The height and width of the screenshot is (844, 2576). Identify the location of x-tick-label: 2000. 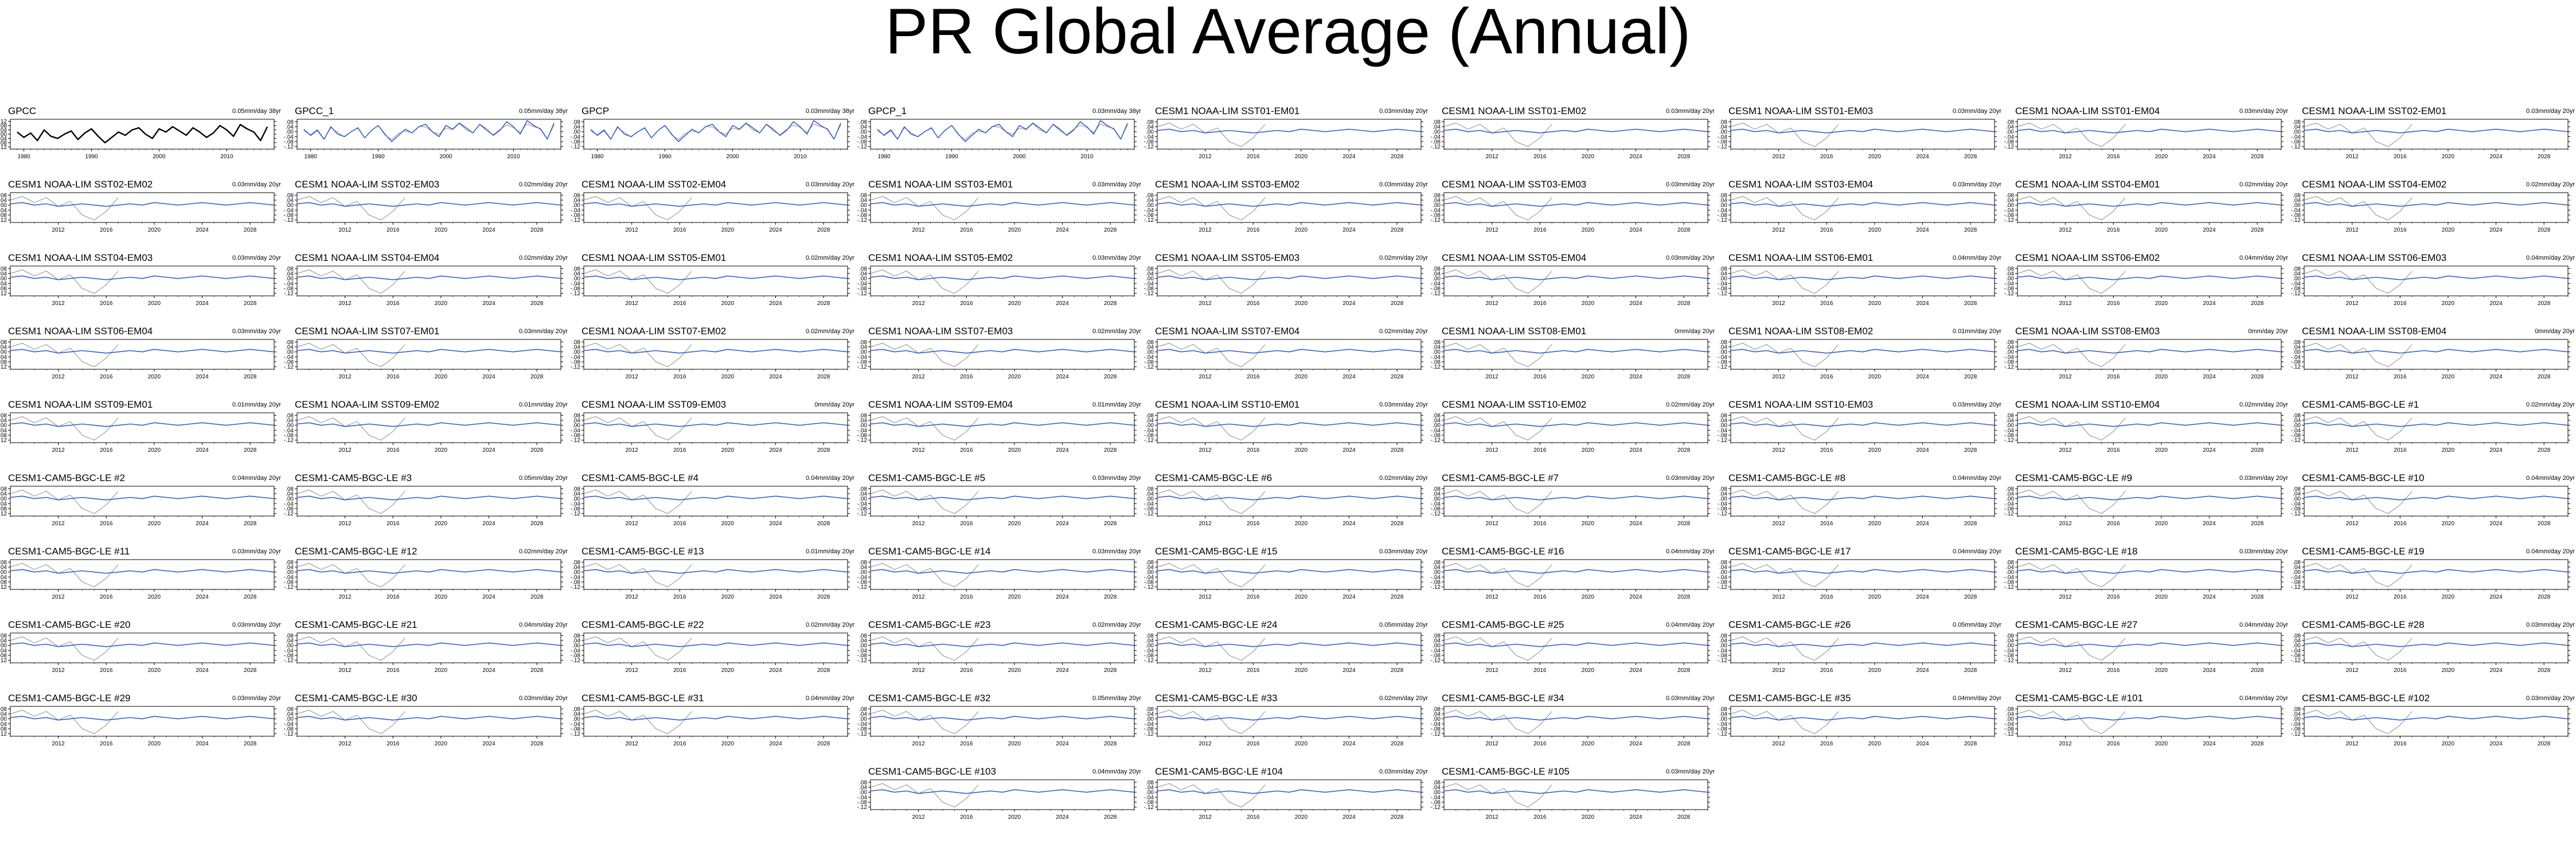
(1020, 157).